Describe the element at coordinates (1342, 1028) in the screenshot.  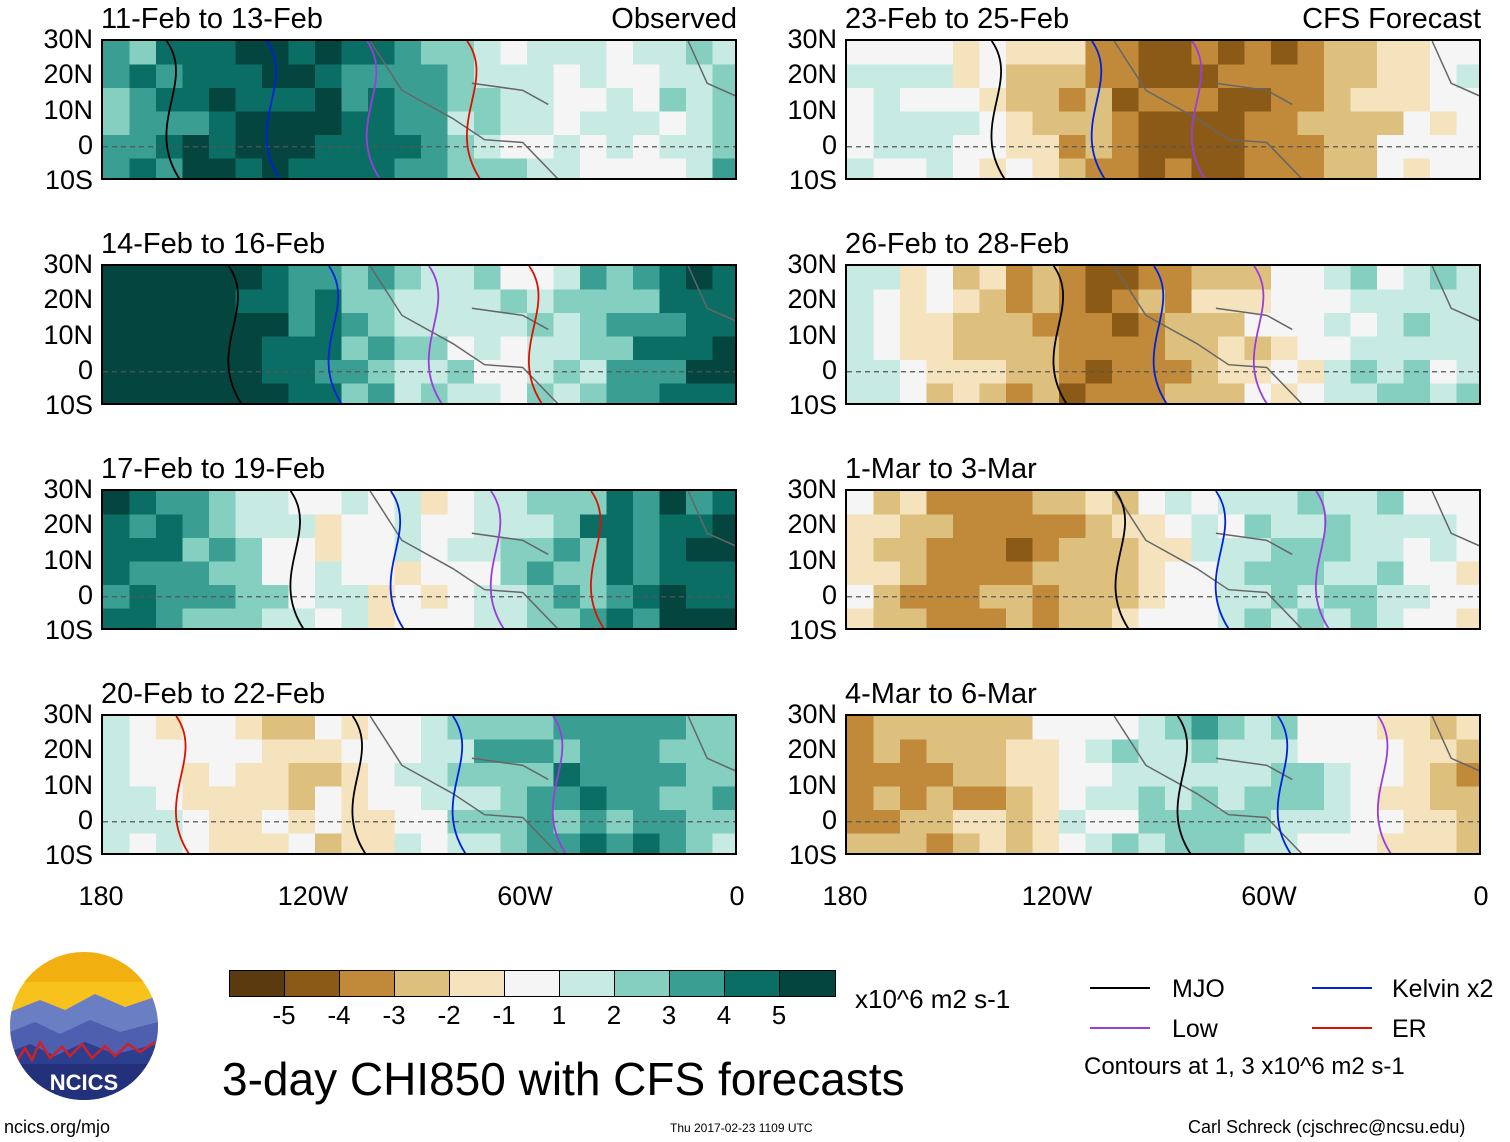
I see `legend-er-swatch` at that location.